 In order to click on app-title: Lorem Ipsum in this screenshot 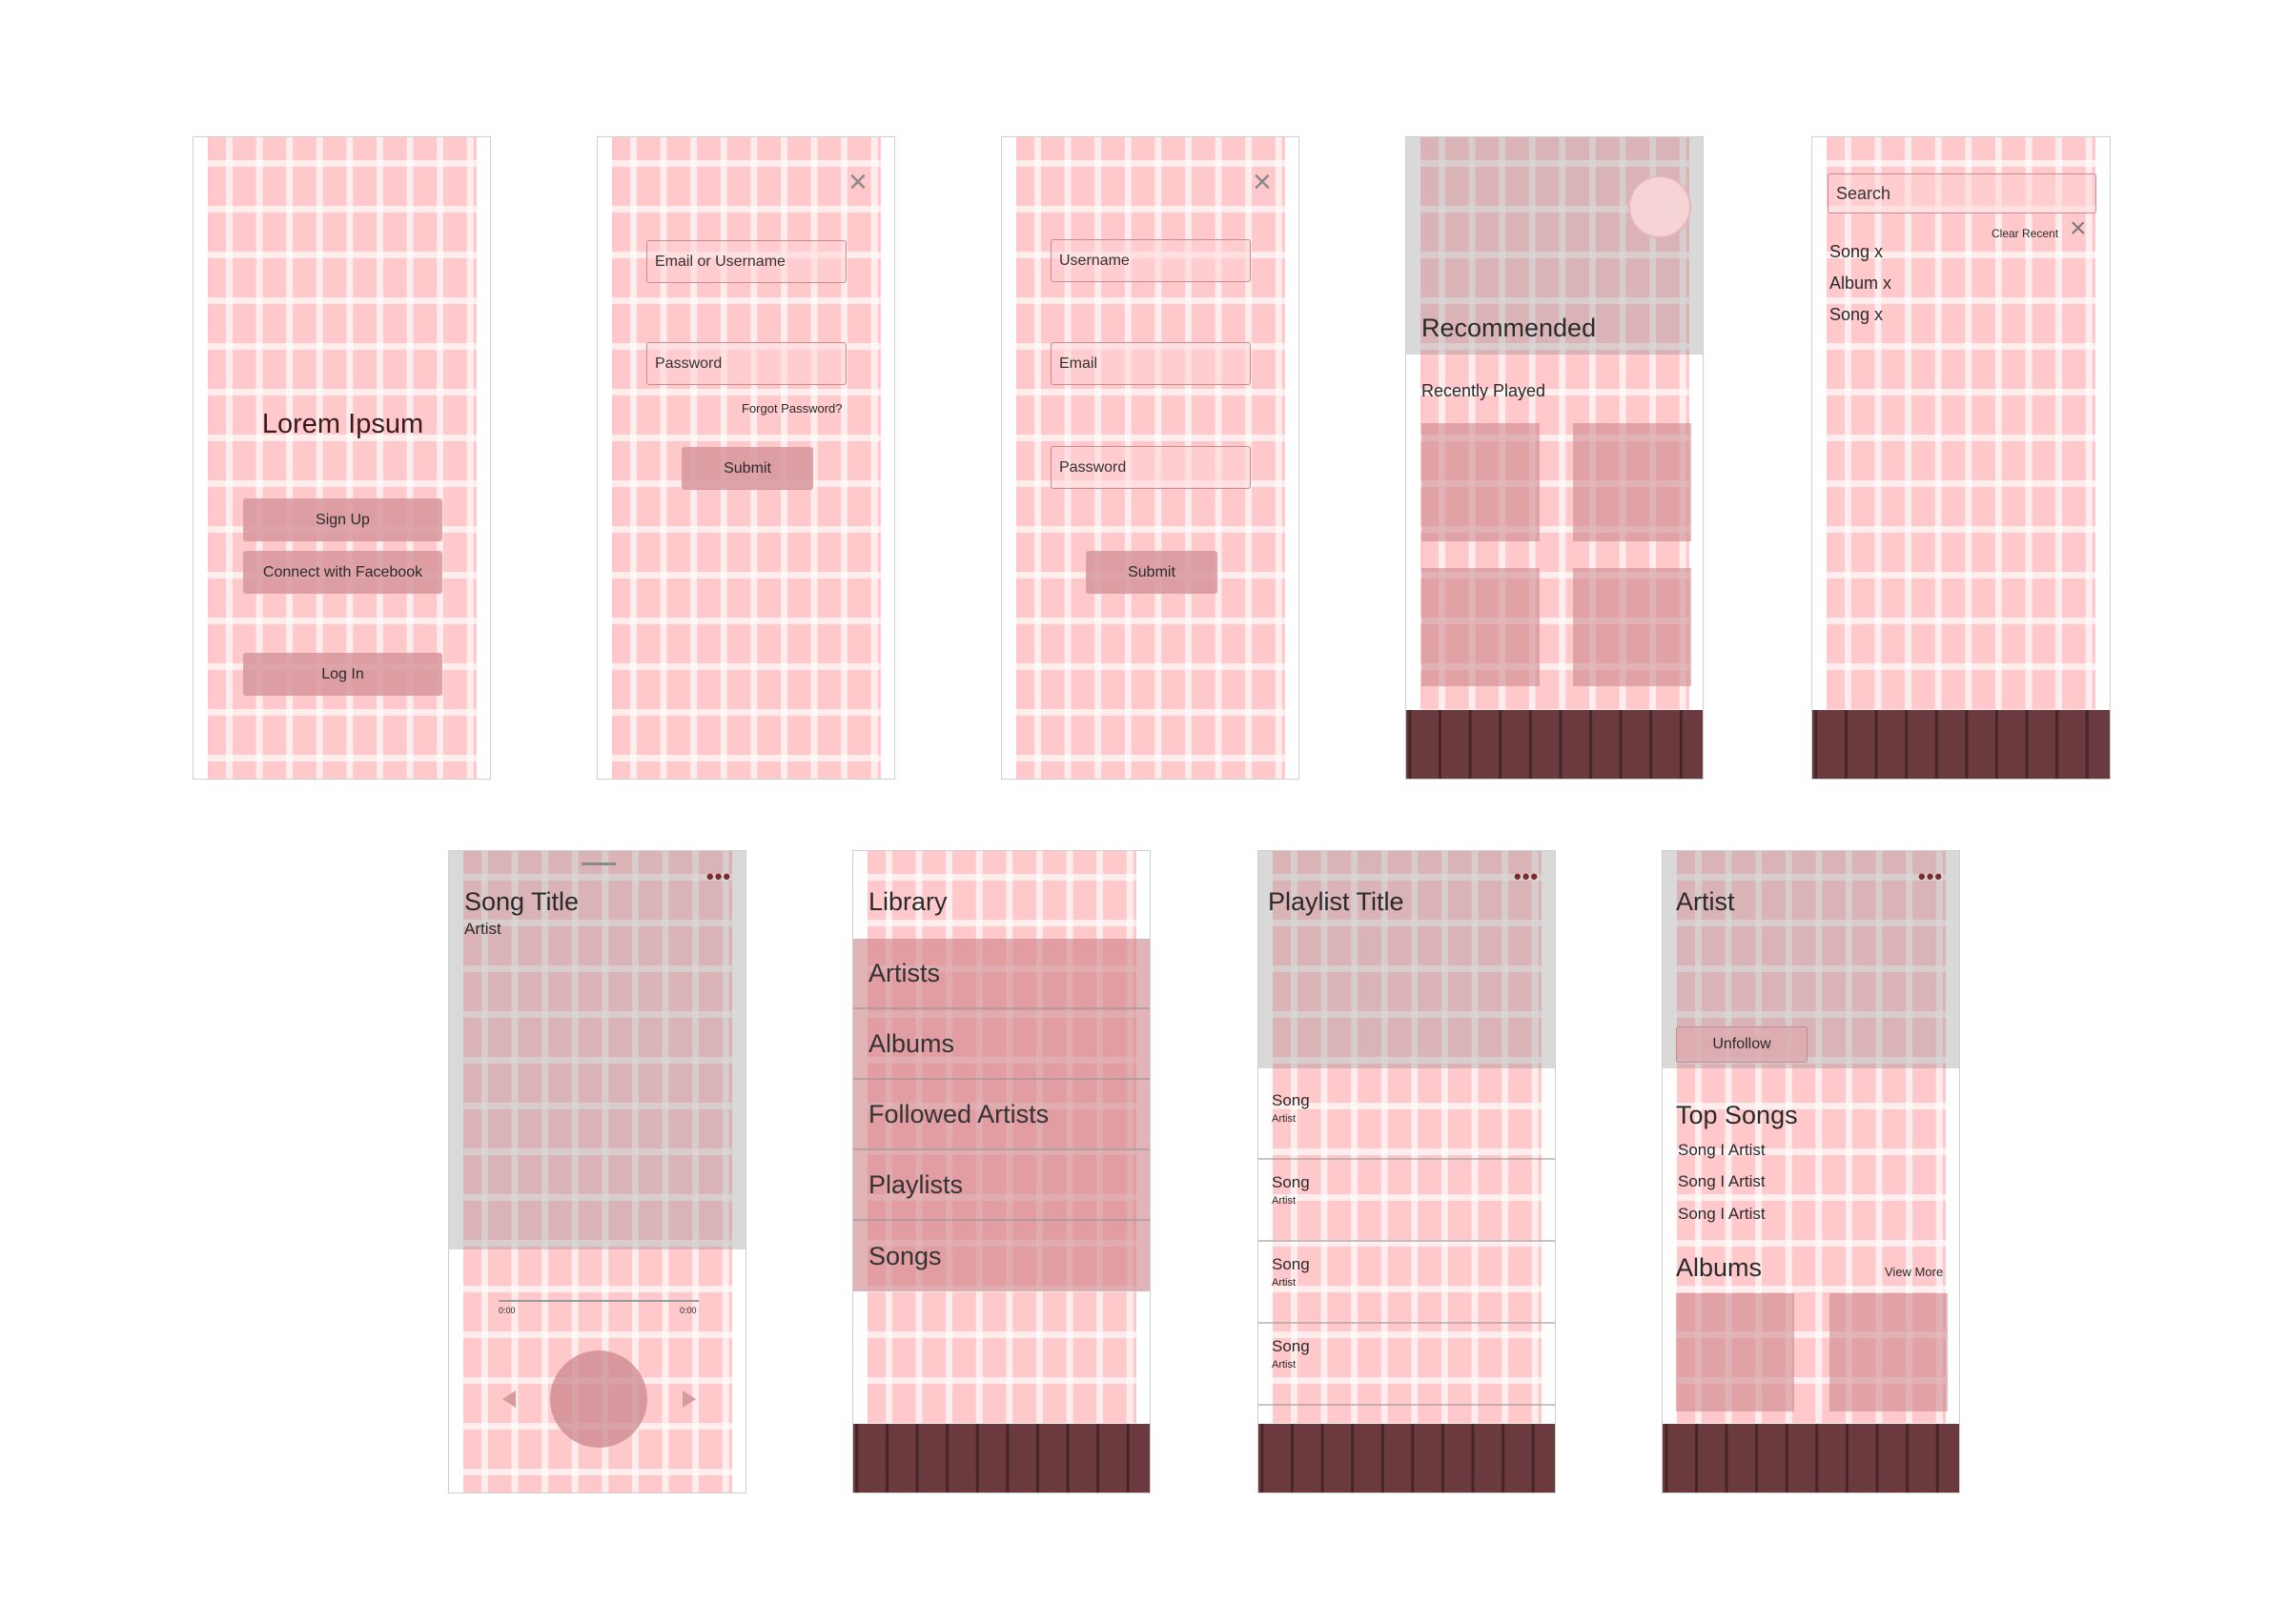, I will do `click(343, 424)`.